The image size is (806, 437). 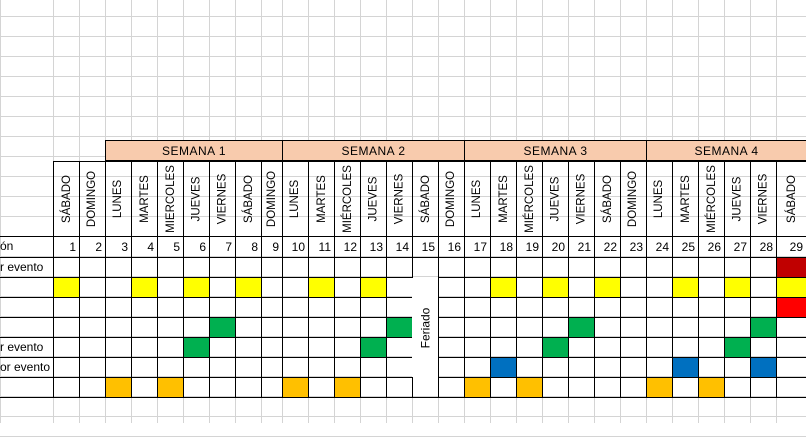 I want to click on feriado-label: Feriado, so click(x=425, y=327).